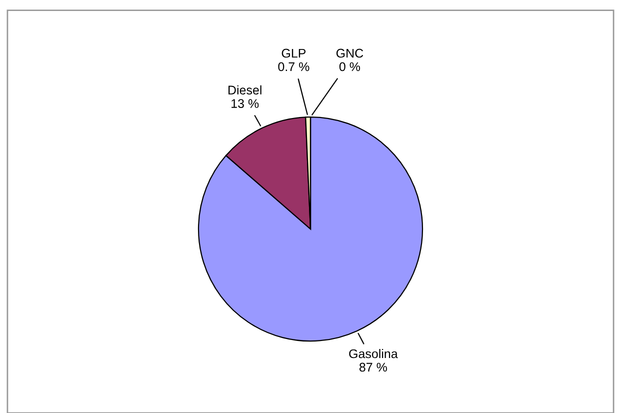  What do you see at coordinates (294, 53) in the screenshot?
I see `slice-label: GLP` at bounding box center [294, 53].